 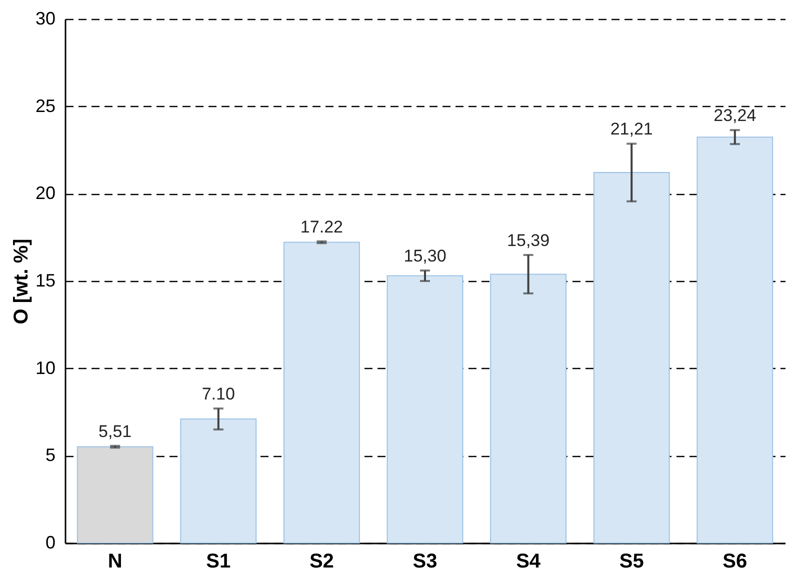 I want to click on x-tick-label: S6, so click(x=735, y=561).